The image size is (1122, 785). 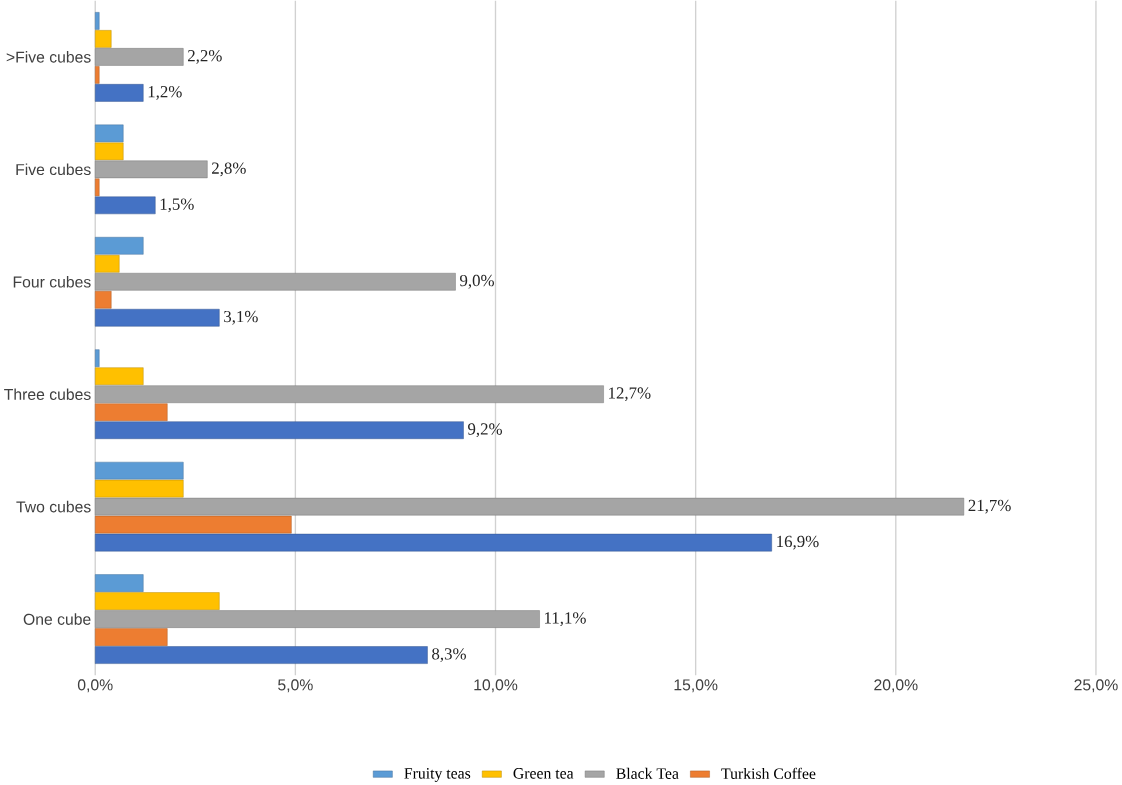 I want to click on legend-label: Fruity teas, so click(x=437, y=775).